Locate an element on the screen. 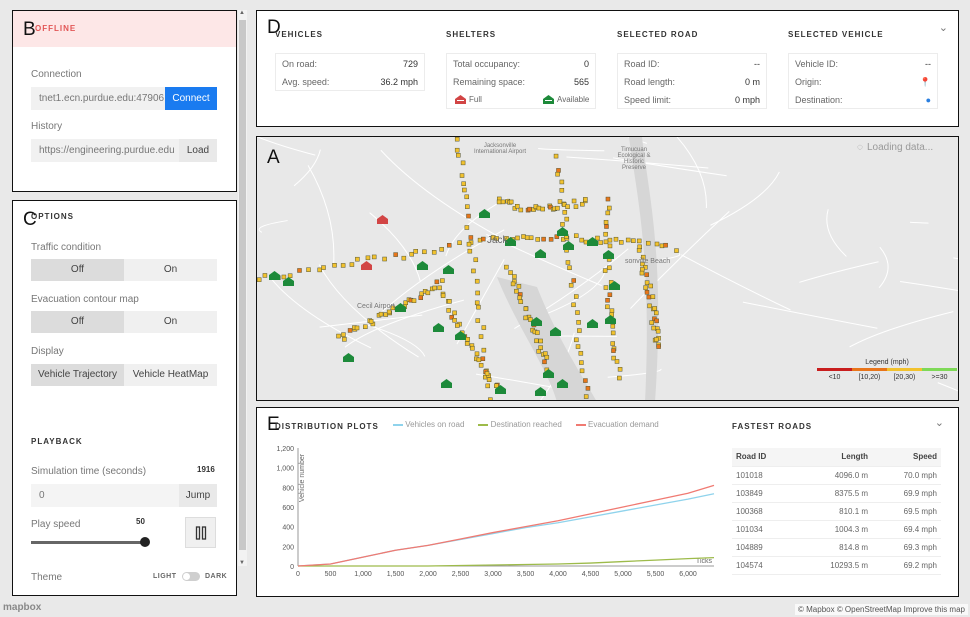 The image size is (970, 617). display-trajectory-button: Vehicle Trajectory is located at coordinates (77, 375).